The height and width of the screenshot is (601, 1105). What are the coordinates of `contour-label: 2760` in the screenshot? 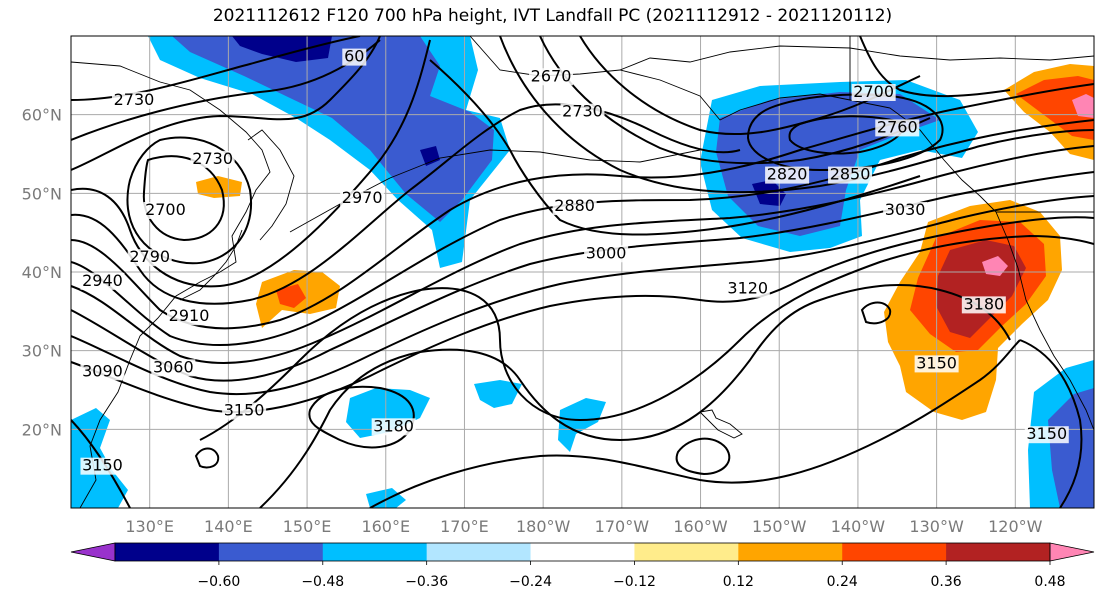 It's located at (897, 126).